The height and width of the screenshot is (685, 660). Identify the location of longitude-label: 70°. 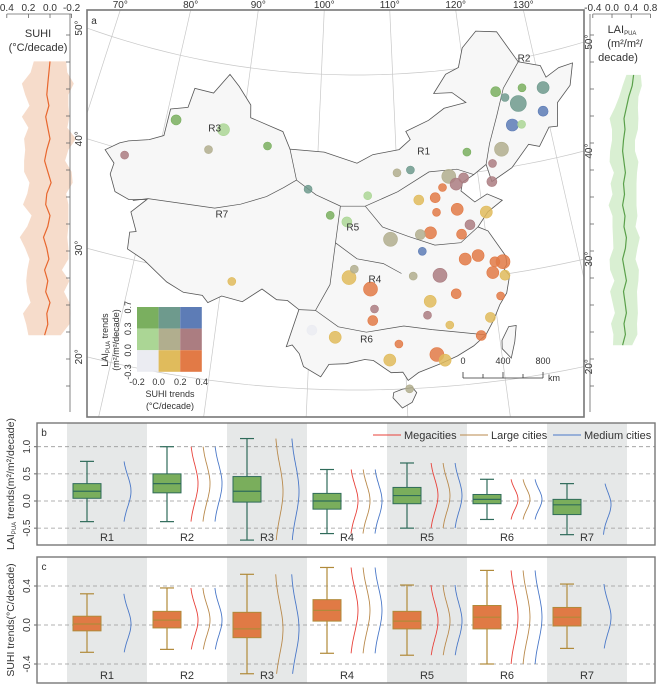
(120, 5).